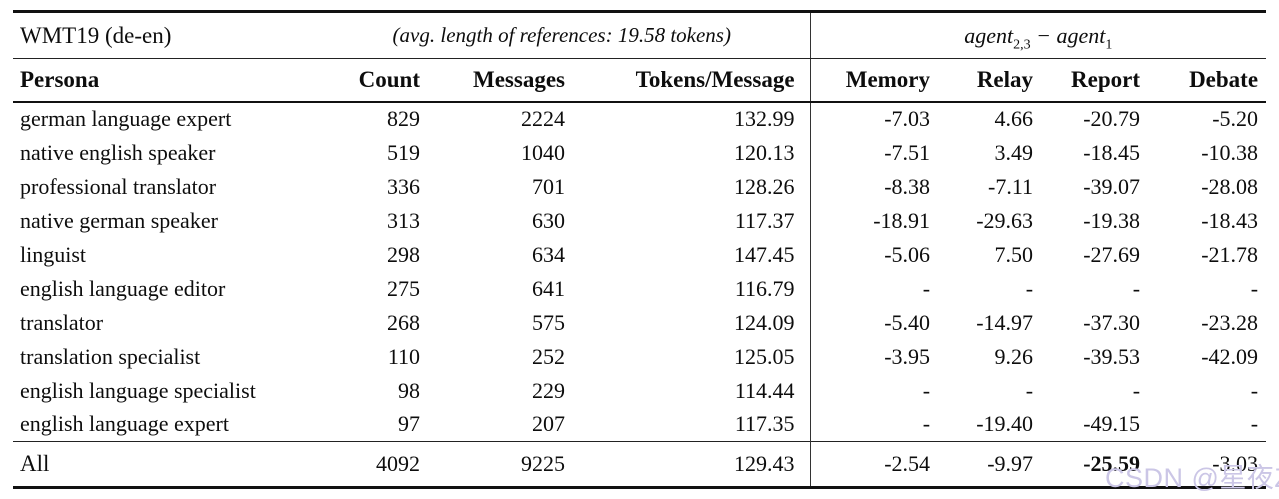  Describe the element at coordinates (403, 152) in the screenshot. I see `count-cell: 519` at that location.